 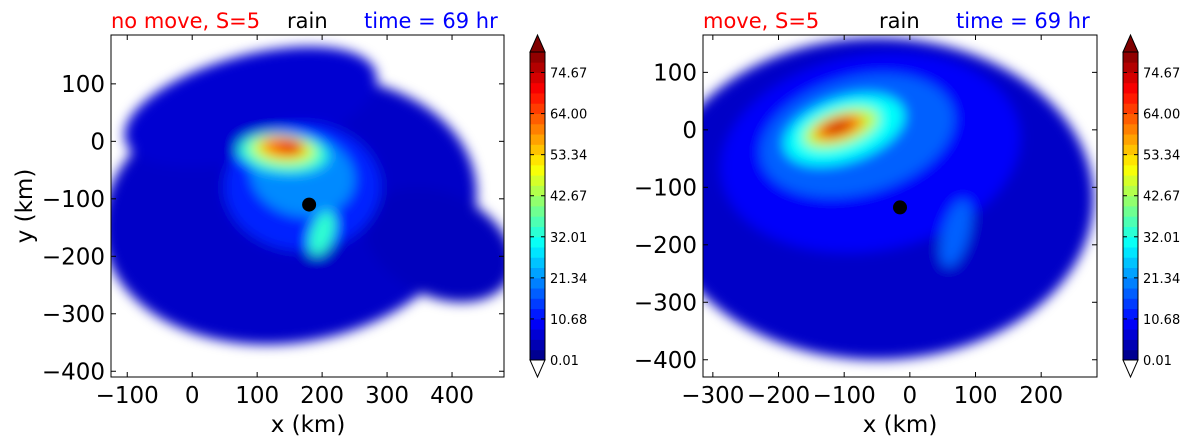 What do you see at coordinates (665, 188) in the screenshot?
I see `y-tick-label: −100` at bounding box center [665, 188].